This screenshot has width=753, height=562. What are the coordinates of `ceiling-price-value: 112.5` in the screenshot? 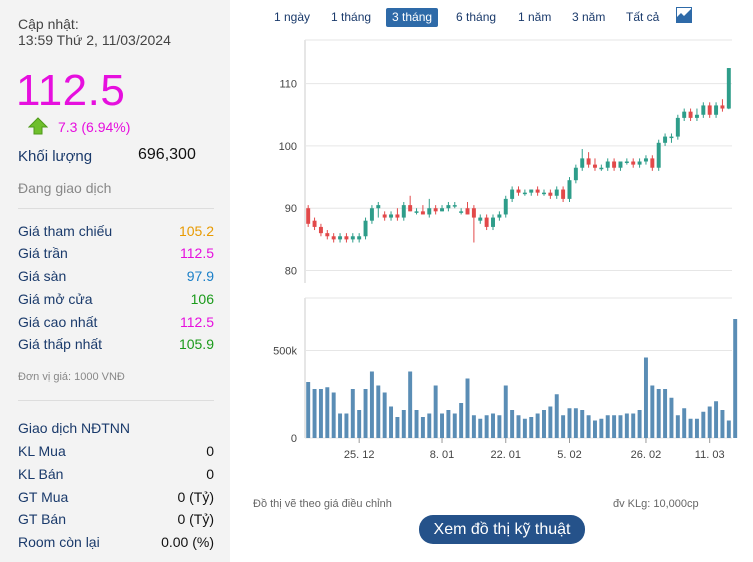 It's located at (197, 253).